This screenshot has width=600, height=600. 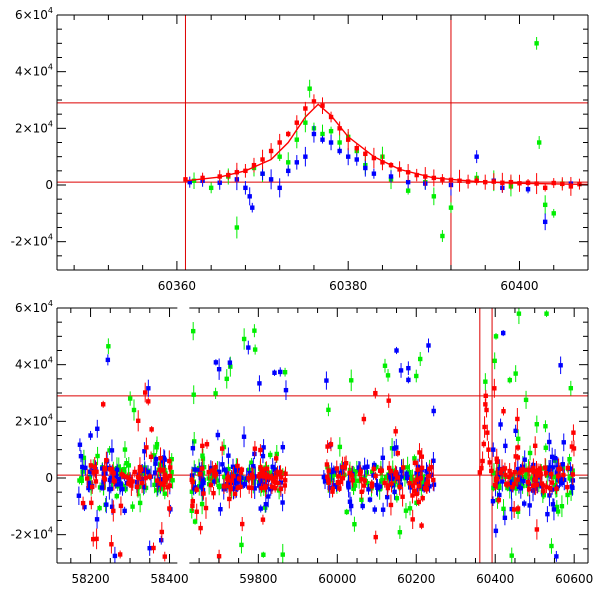 What do you see at coordinates (495, 579) in the screenshot?
I see `x-tick-label: 60400` at bounding box center [495, 579].